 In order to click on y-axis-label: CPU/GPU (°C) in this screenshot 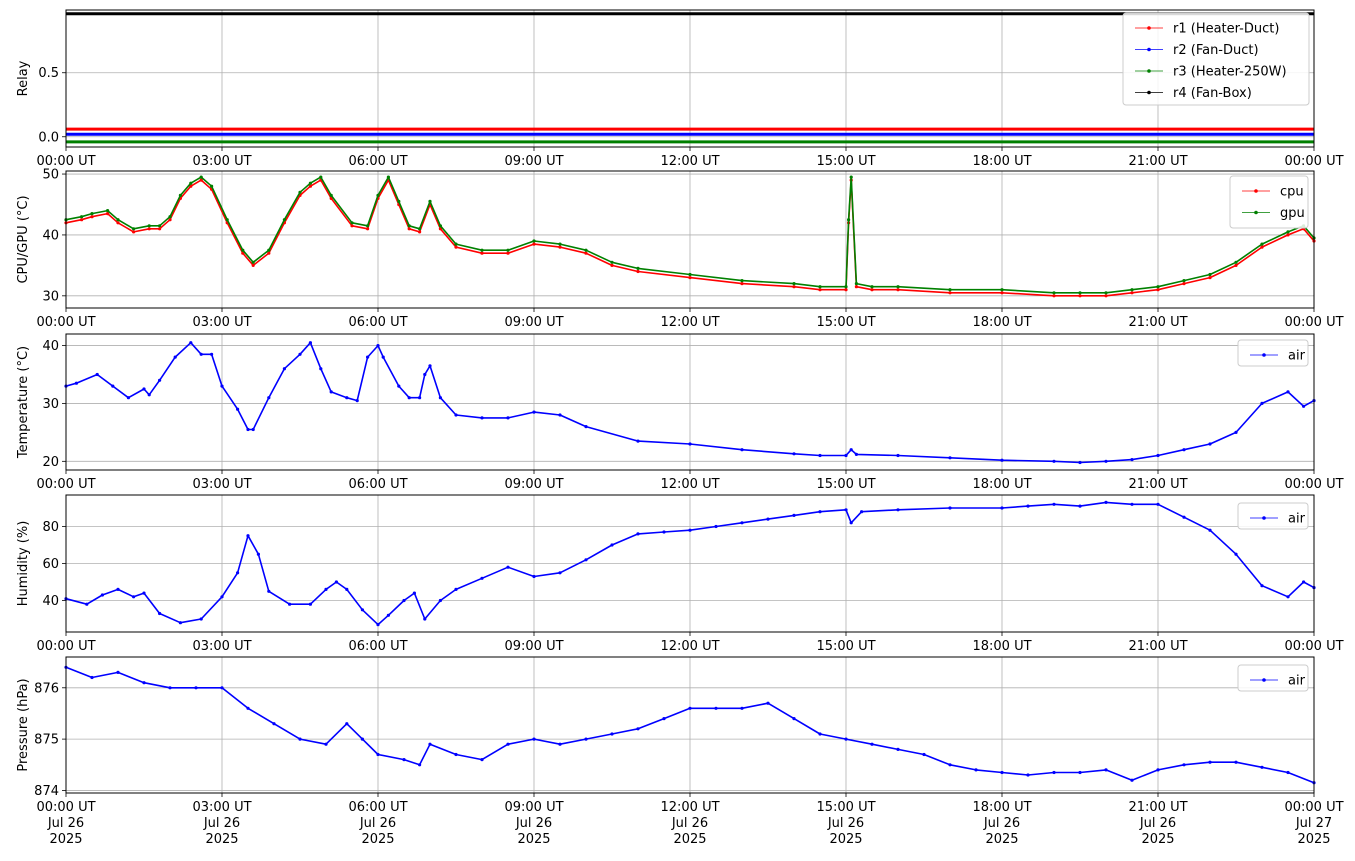, I will do `click(23, 239)`.